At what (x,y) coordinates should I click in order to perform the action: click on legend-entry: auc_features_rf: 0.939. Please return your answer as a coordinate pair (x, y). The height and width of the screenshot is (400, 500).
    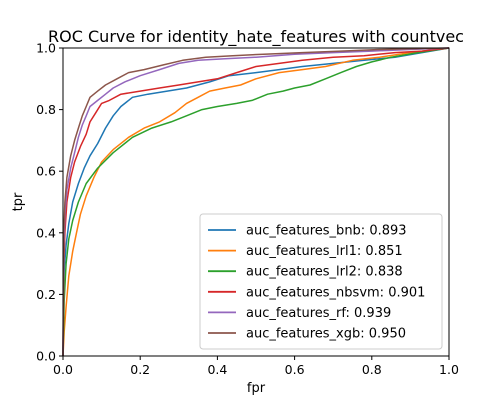
    Looking at the image, I should click on (318, 313).